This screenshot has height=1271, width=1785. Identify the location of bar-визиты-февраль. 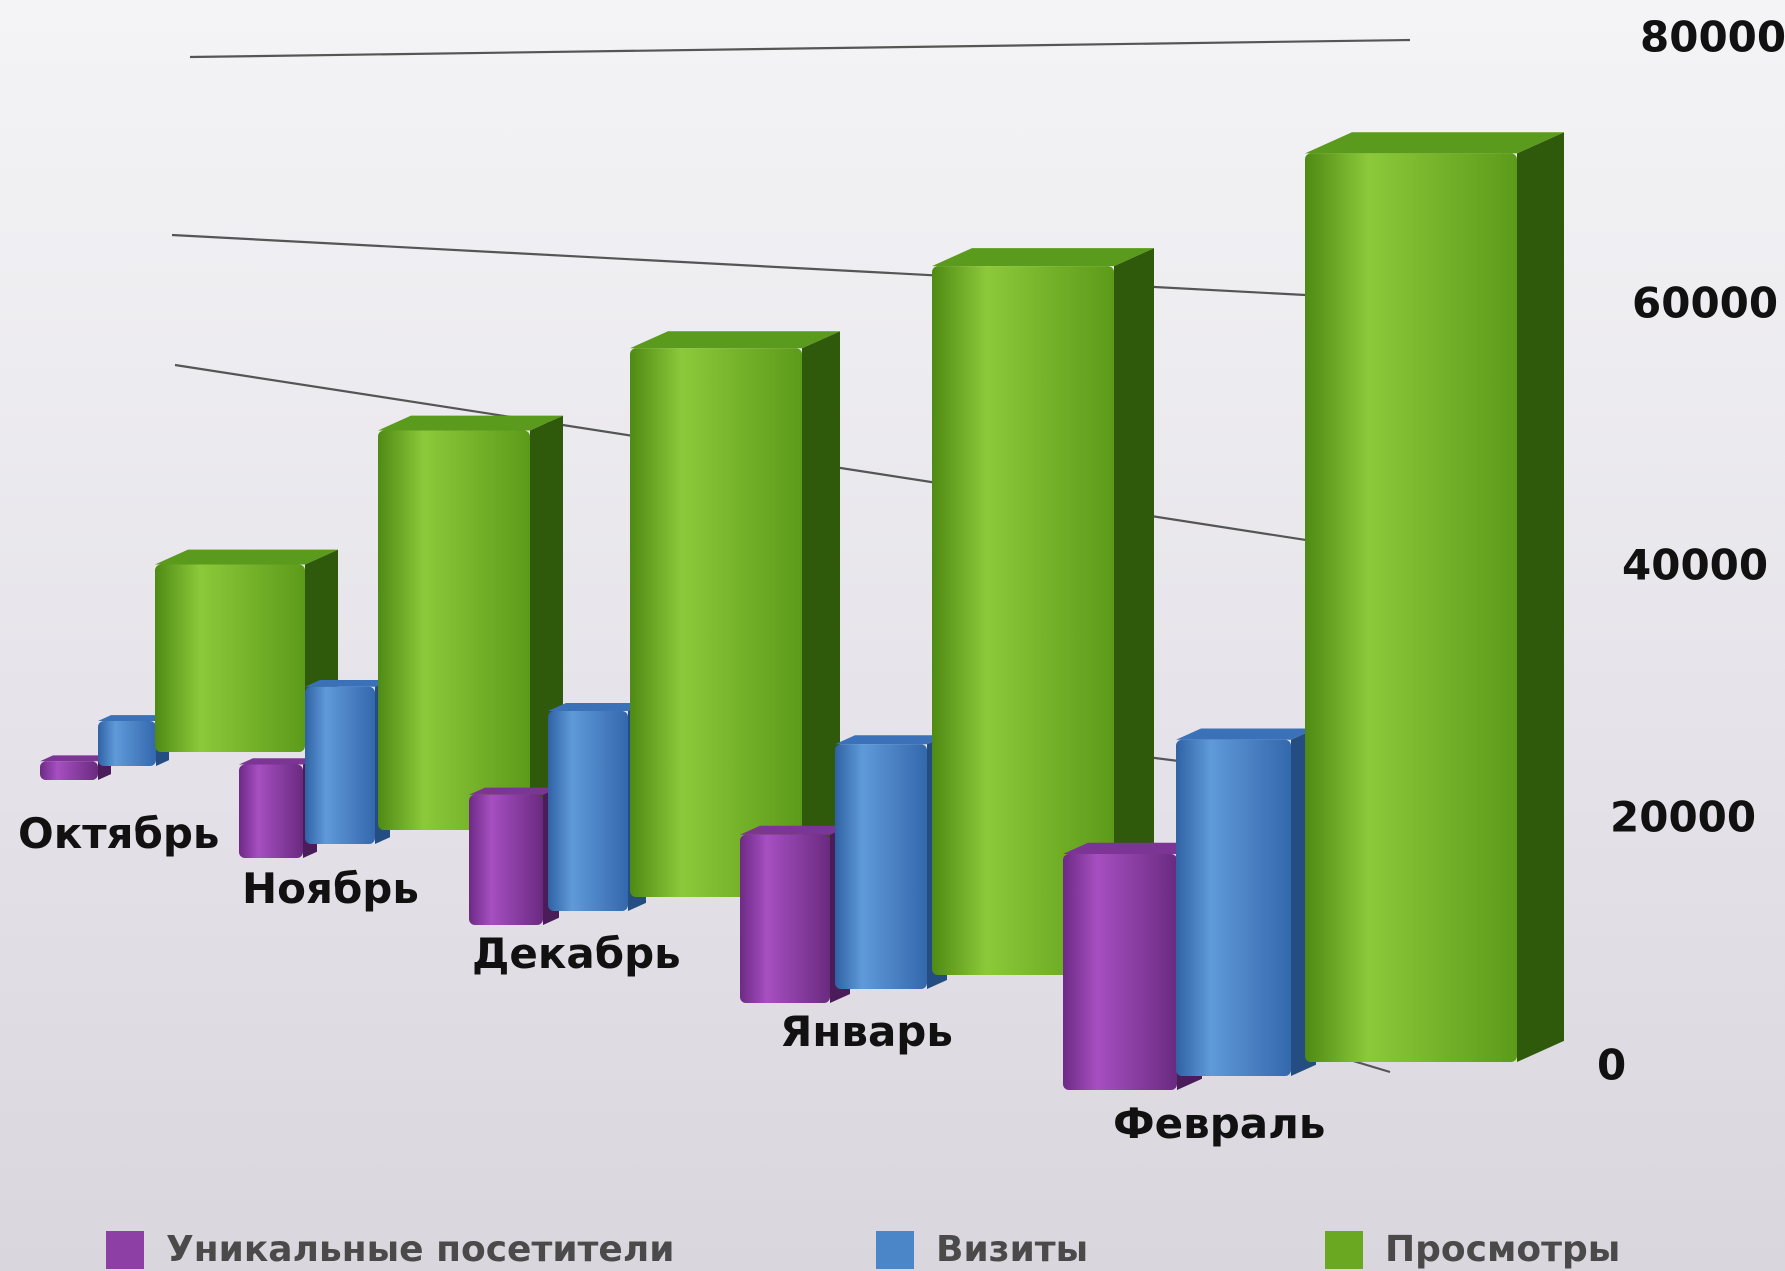
(1246, 902).